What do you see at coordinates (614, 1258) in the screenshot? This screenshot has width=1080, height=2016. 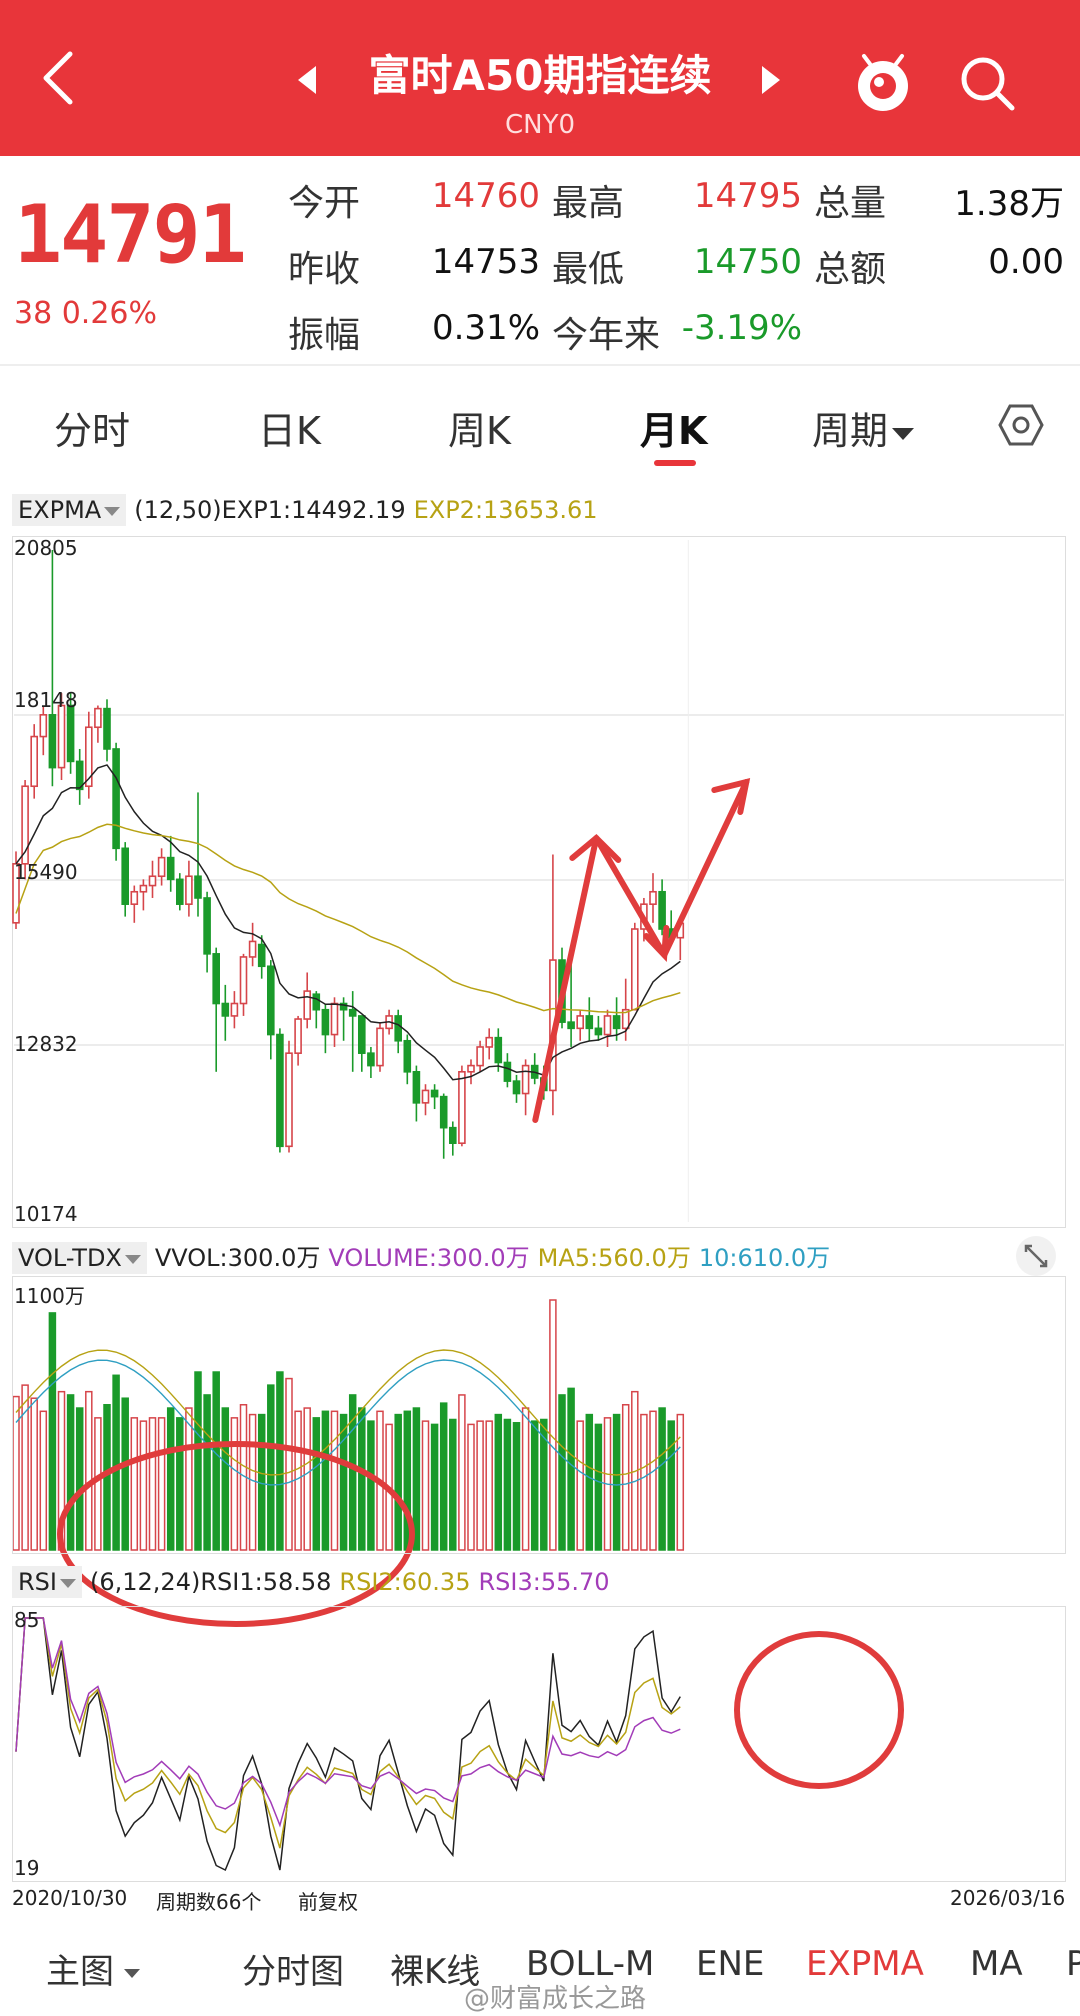 I see `vol-ma5: MA5:560.0万` at bounding box center [614, 1258].